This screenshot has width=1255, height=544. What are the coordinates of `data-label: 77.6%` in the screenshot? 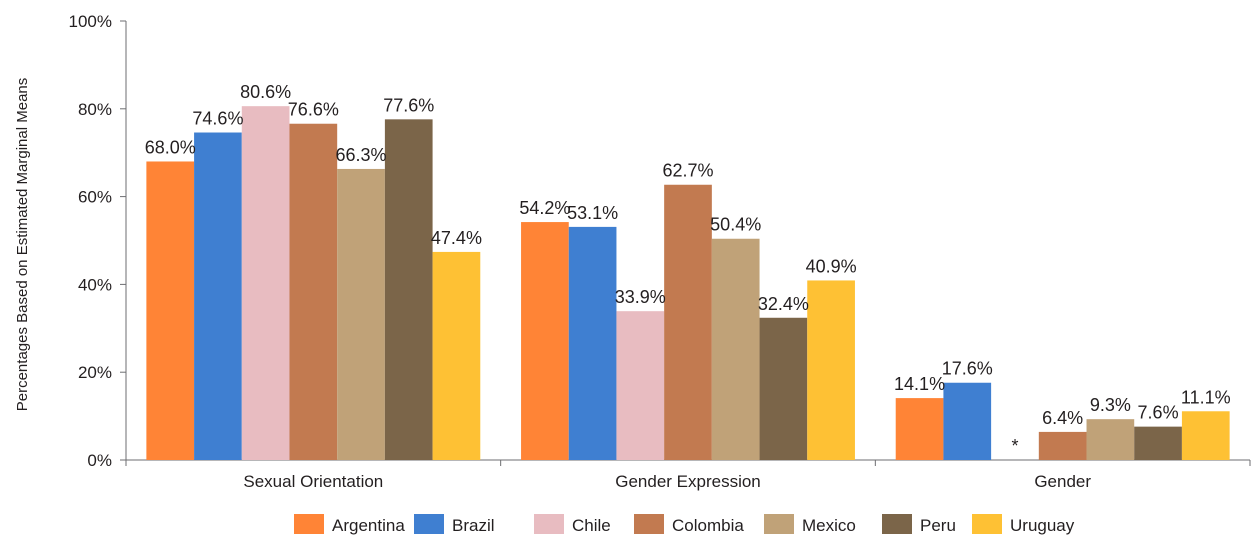 It's located at (408, 105).